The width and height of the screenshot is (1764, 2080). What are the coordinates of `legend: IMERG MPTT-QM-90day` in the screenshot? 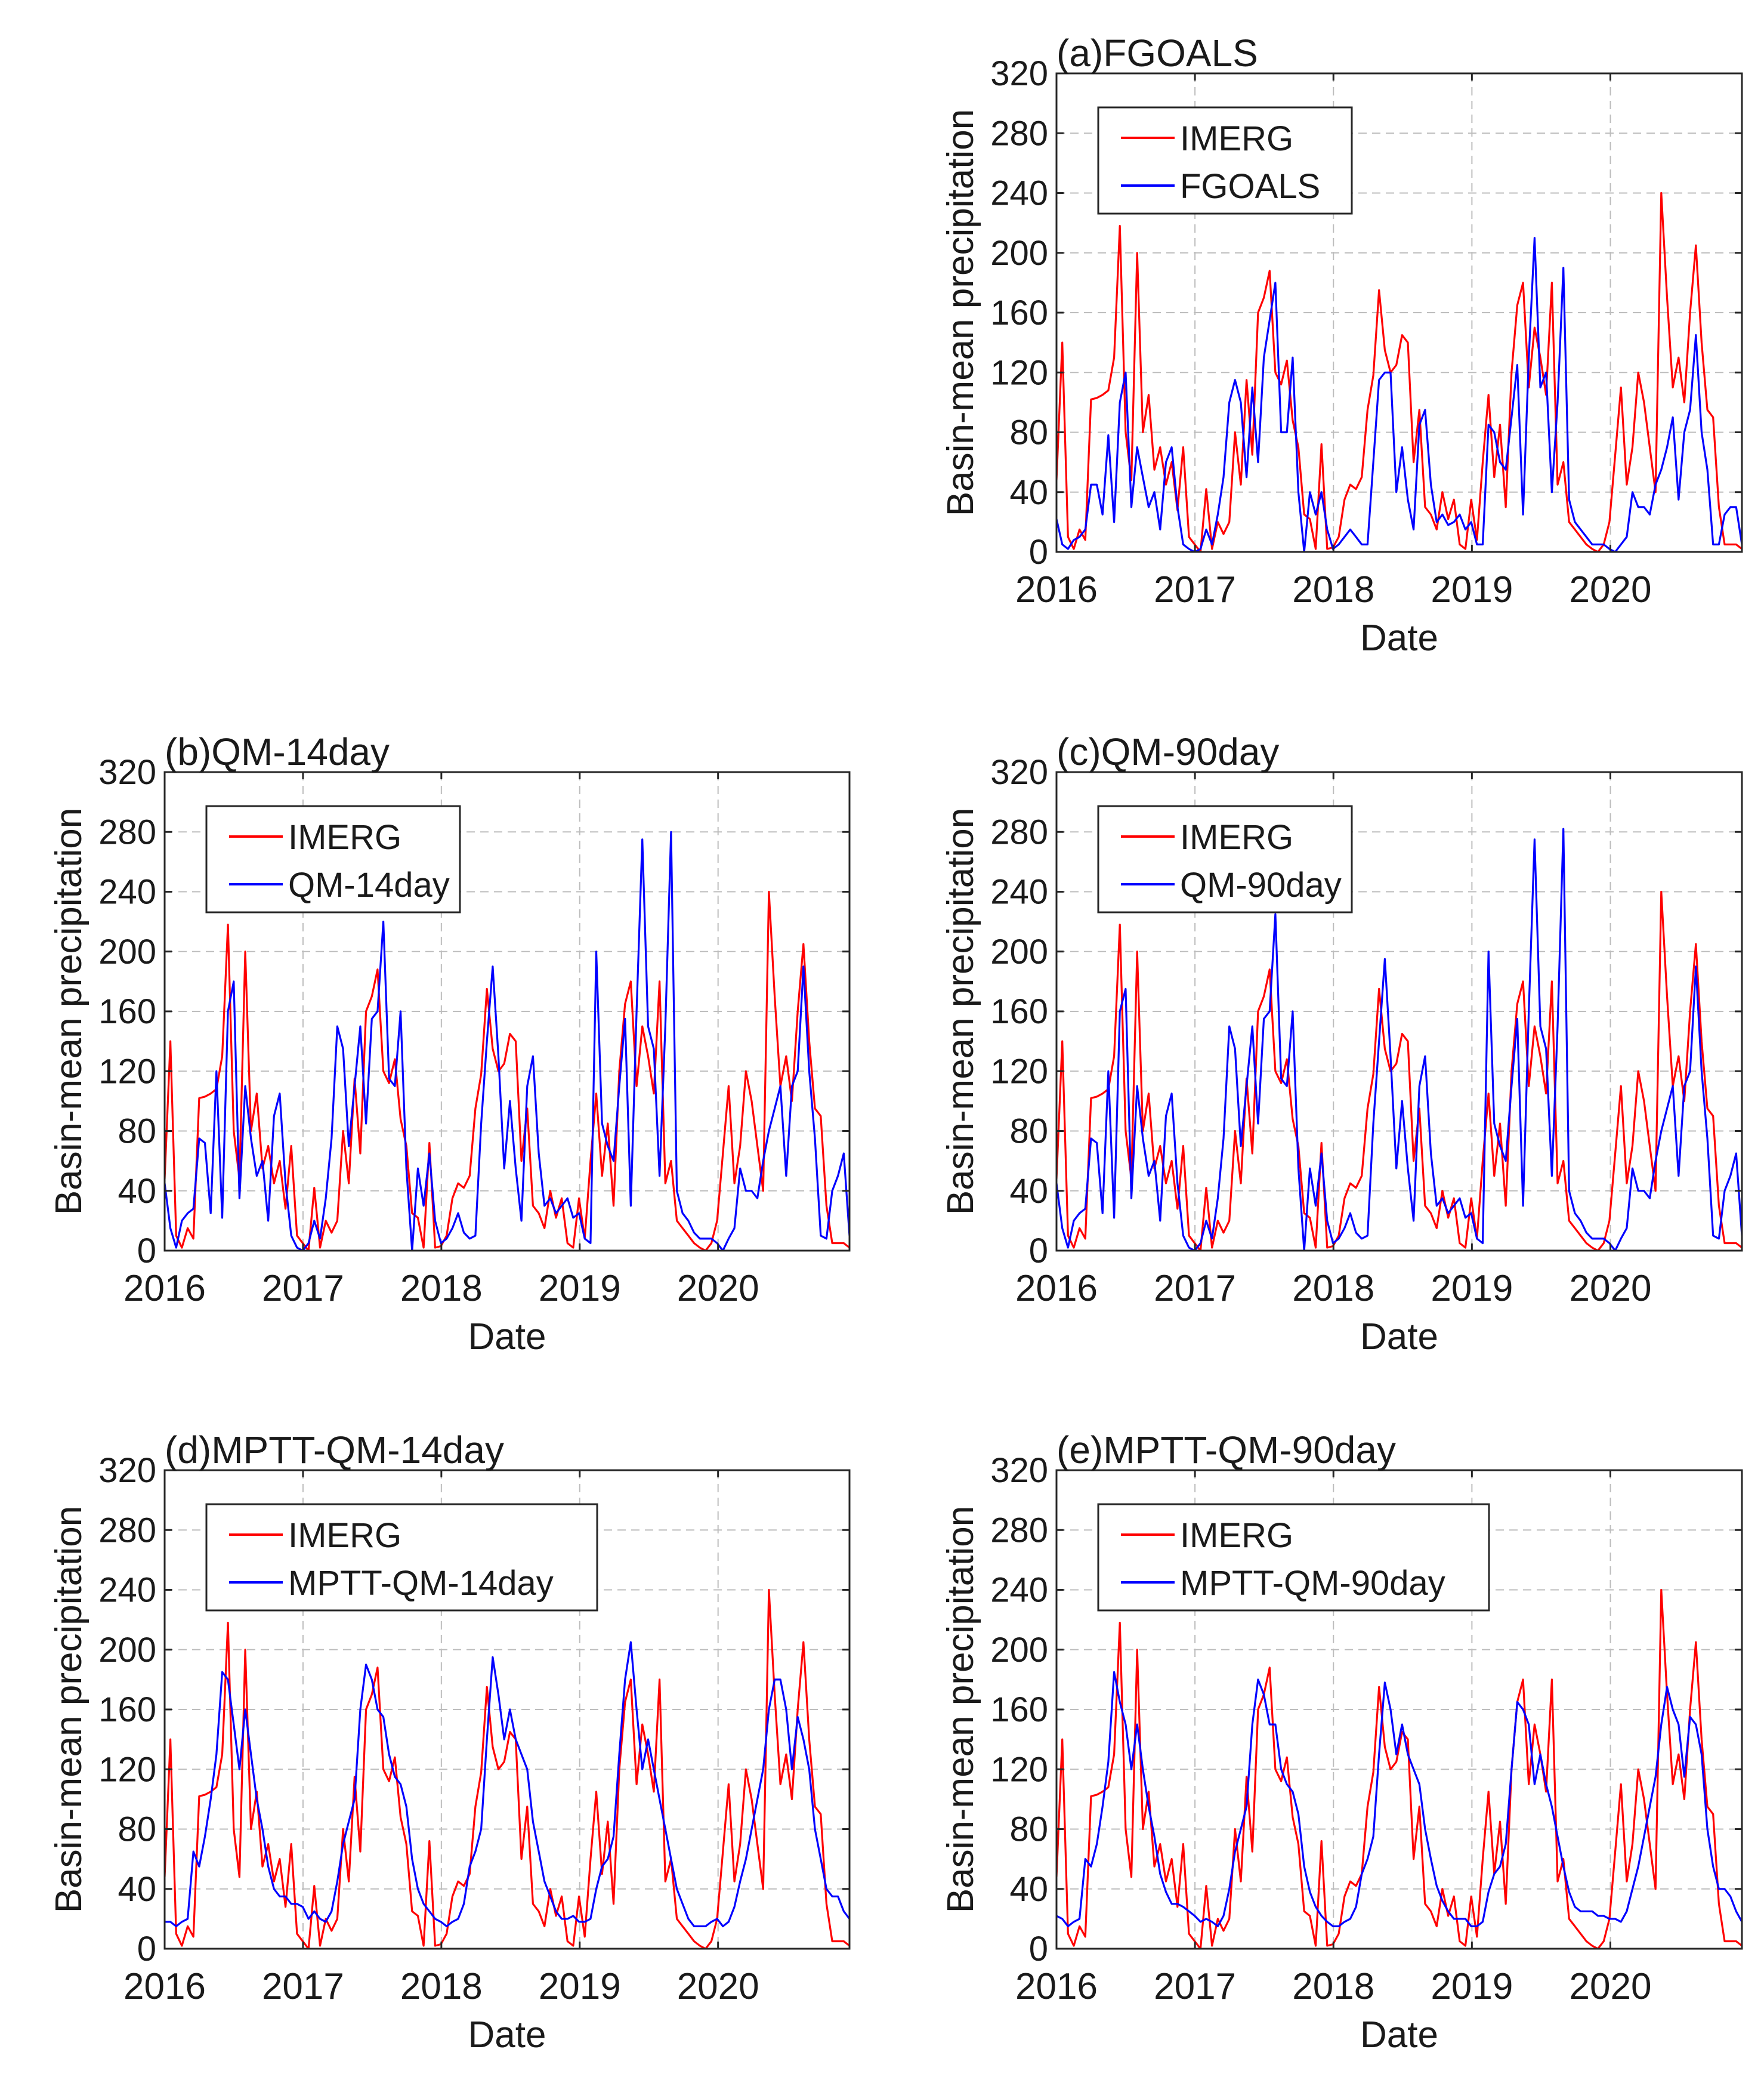 It's located at (1294, 1557).